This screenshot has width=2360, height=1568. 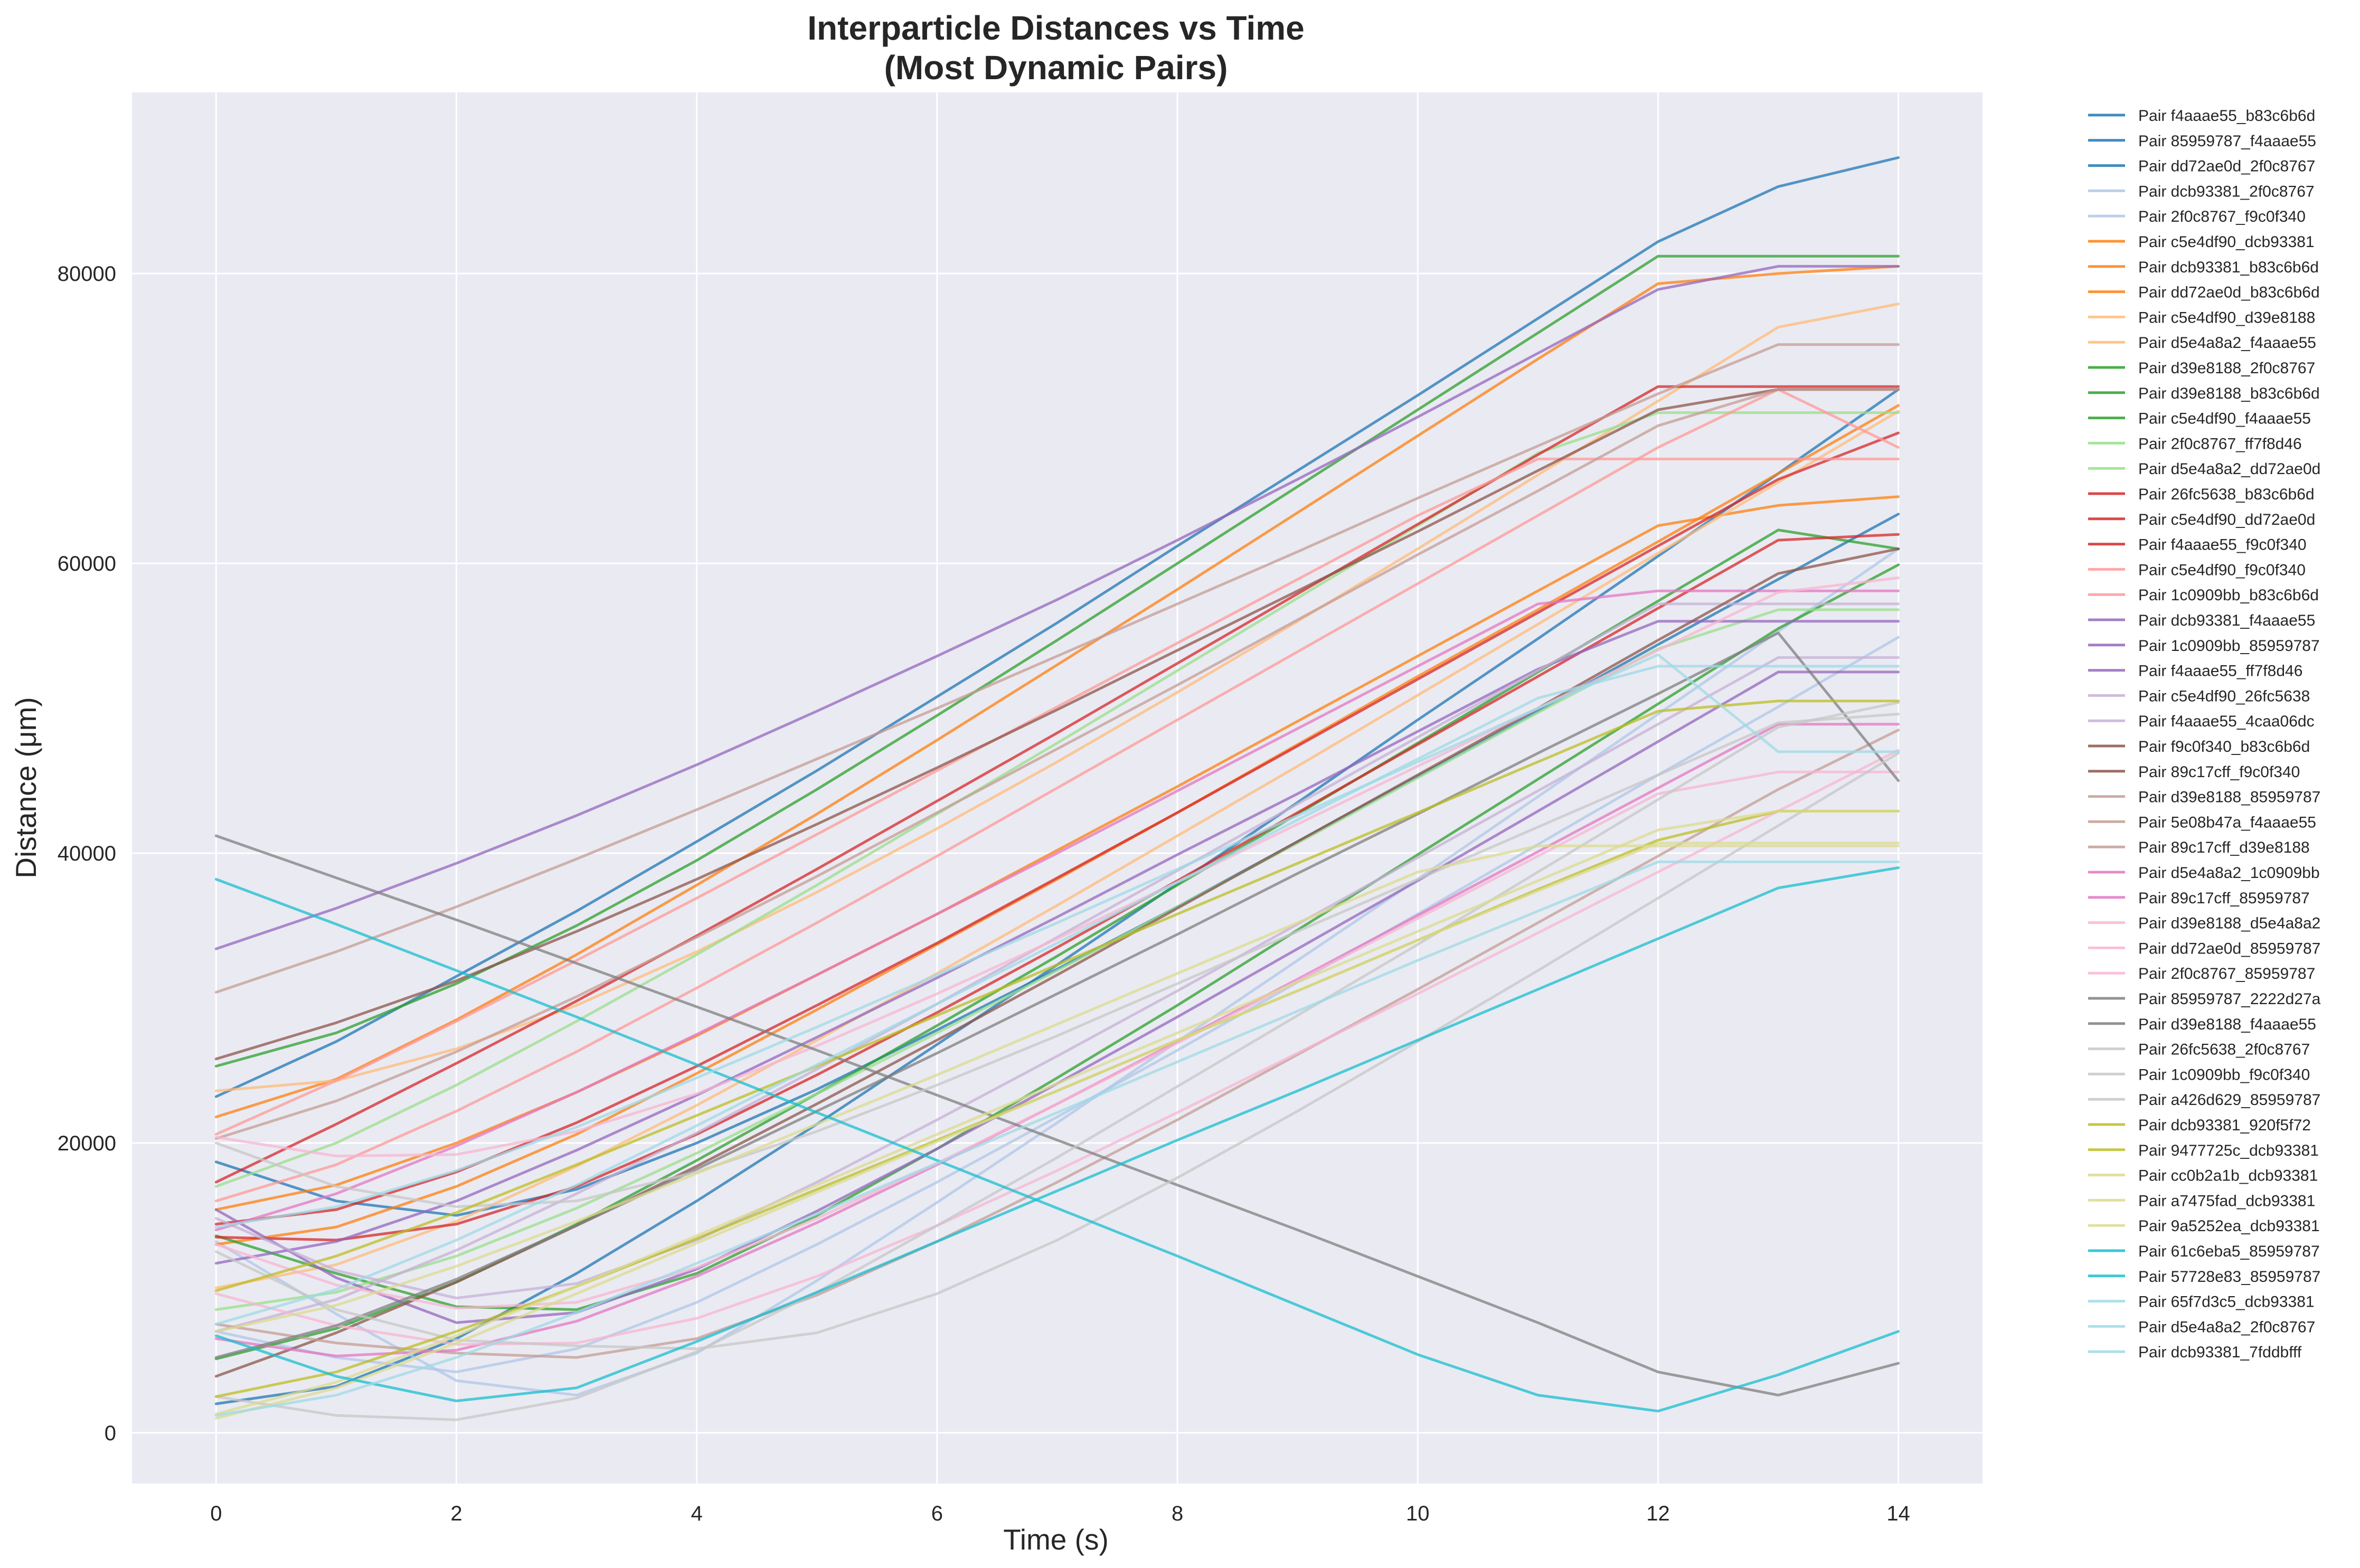 What do you see at coordinates (2229, 1100) in the screenshot?
I see `legend-label: Pair a426d629_85959787` at bounding box center [2229, 1100].